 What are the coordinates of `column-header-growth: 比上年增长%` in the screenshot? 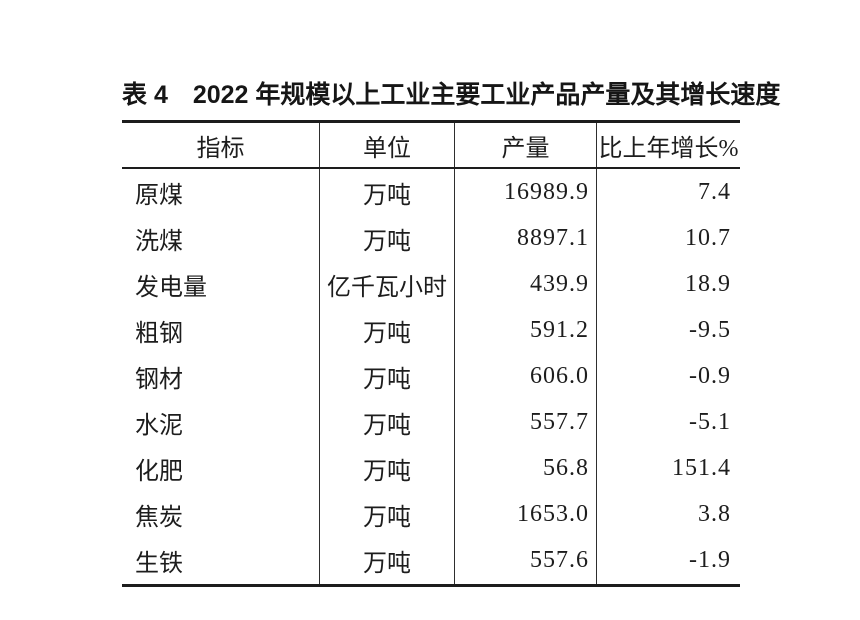 It's located at (668, 148).